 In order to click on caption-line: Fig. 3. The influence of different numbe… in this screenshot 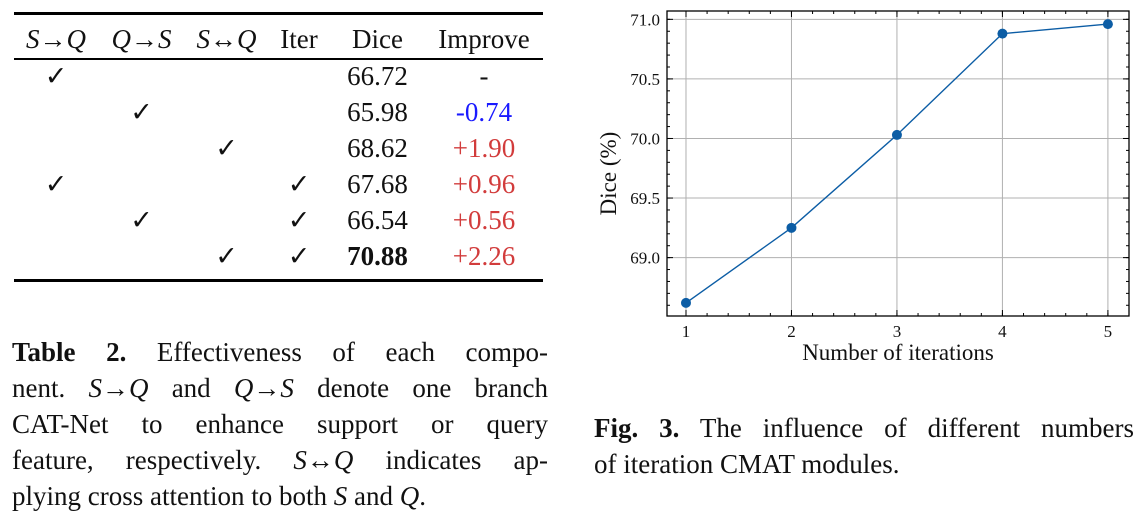, I will do `click(864, 428)`.